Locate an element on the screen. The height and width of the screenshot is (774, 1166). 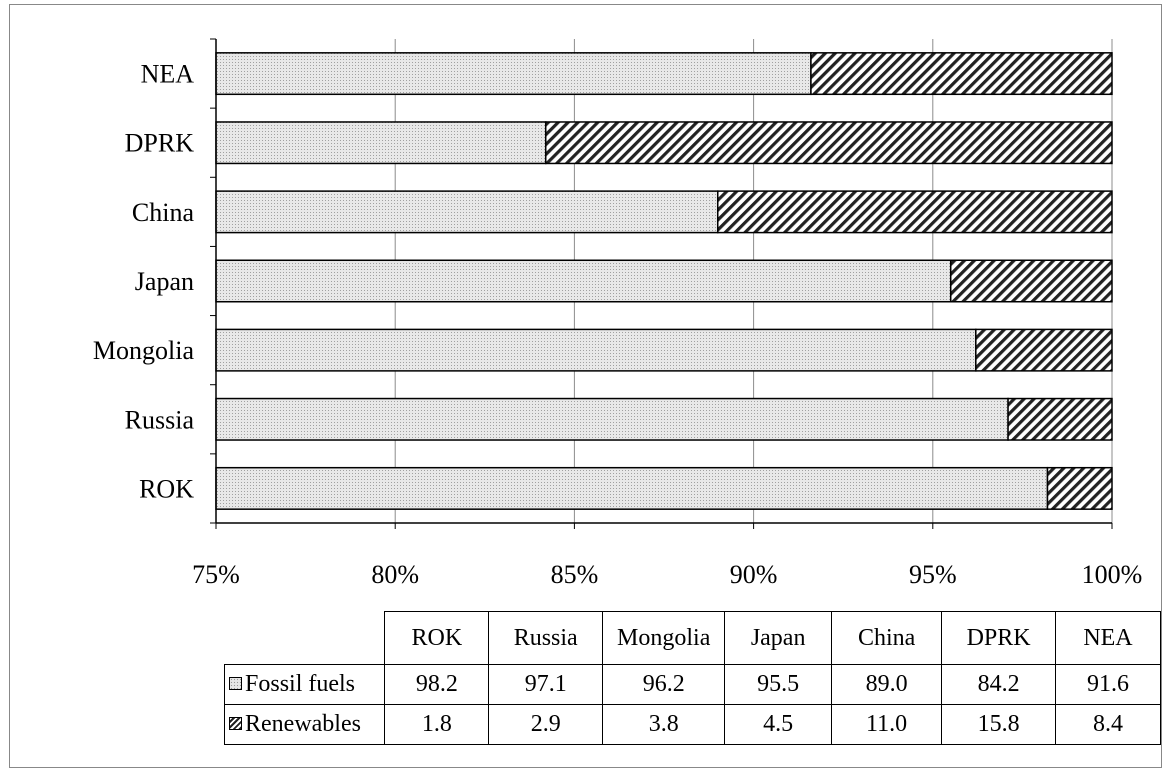
table-column-header: China is located at coordinates (886, 638).